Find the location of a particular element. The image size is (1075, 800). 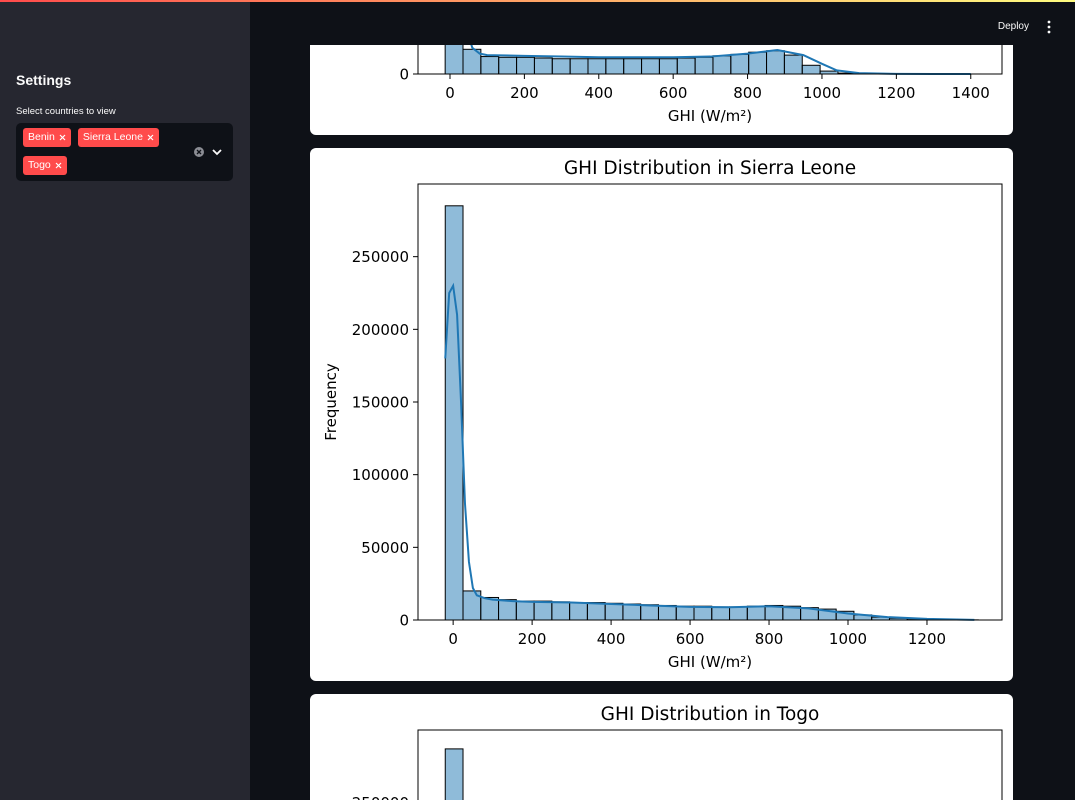

y-tick-label: 200000 is located at coordinates (380, 330).